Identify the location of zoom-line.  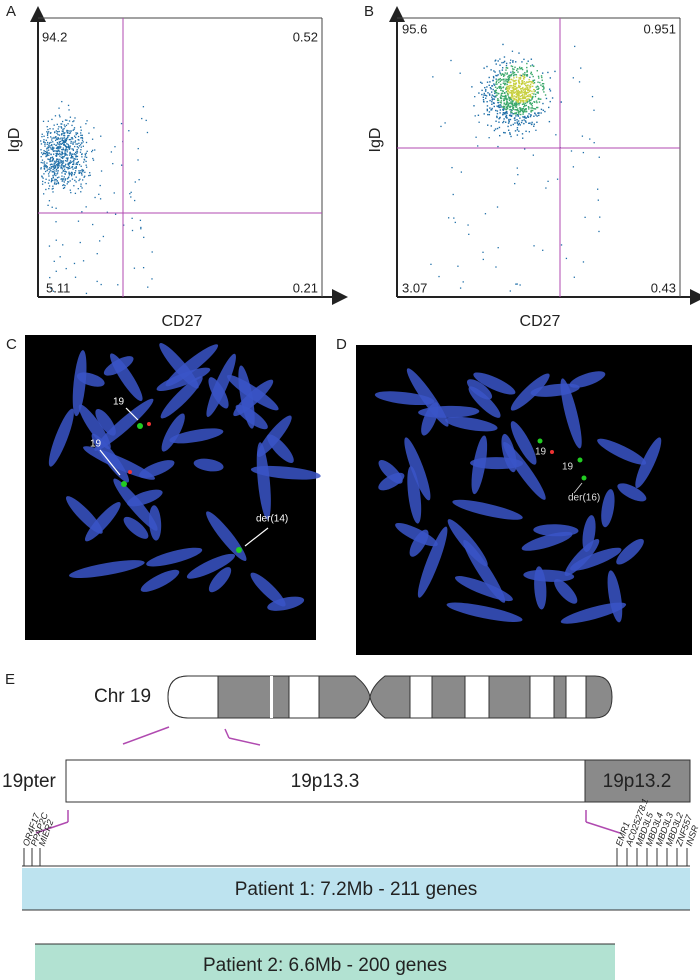
(52, 827).